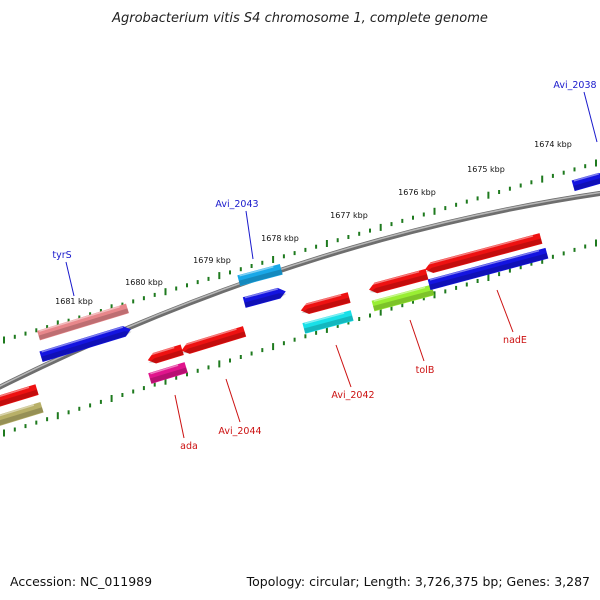 This screenshot has width=600, height=600. What do you see at coordinates (260, 275) in the screenshot?
I see `feature-block-sky` at bounding box center [260, 275].